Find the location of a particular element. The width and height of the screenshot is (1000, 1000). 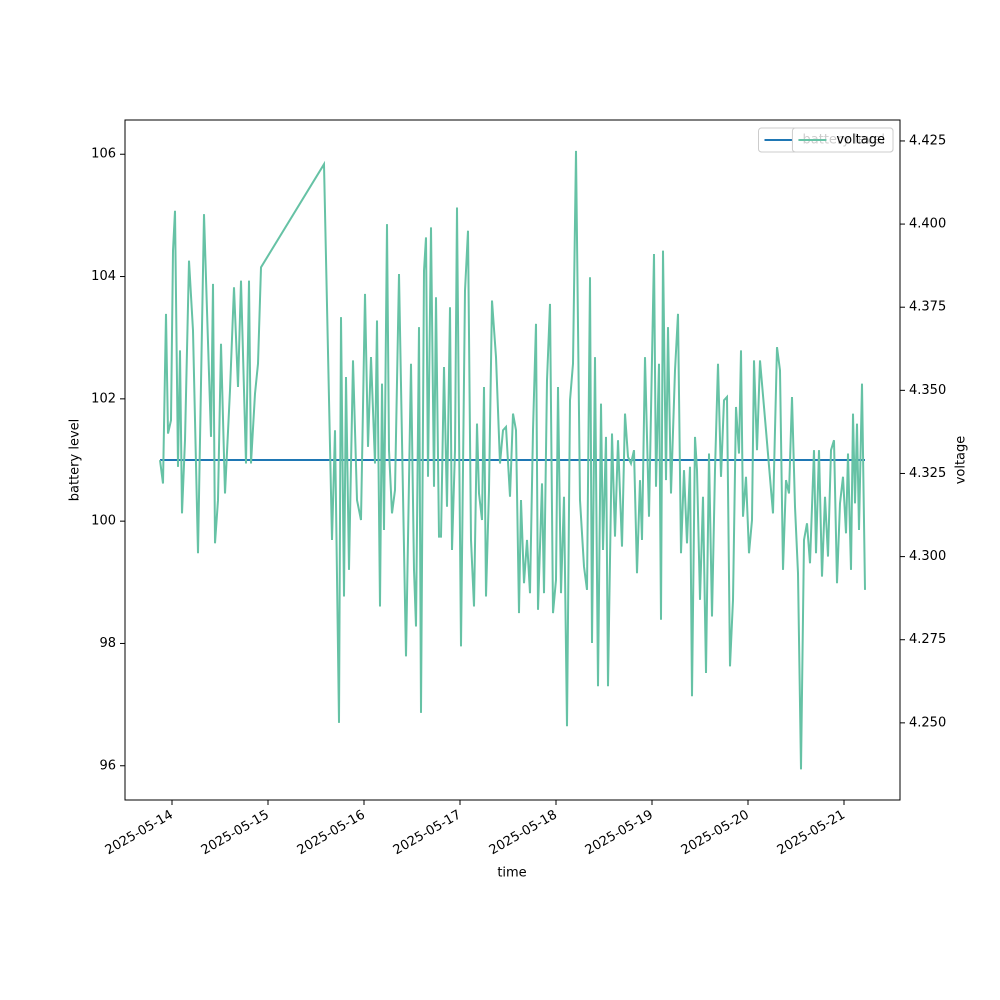

y-tick-label: 102 is located at coordinates (103, 398).